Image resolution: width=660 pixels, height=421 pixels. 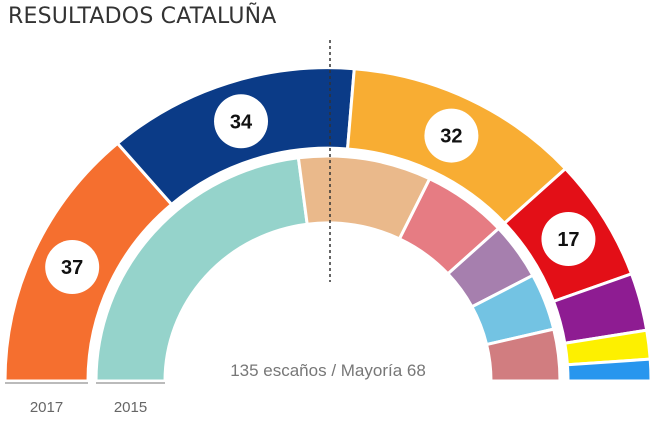 I want to click on chart-title: RESULTADOS CATALUÑA, so click(x=142, y=16).